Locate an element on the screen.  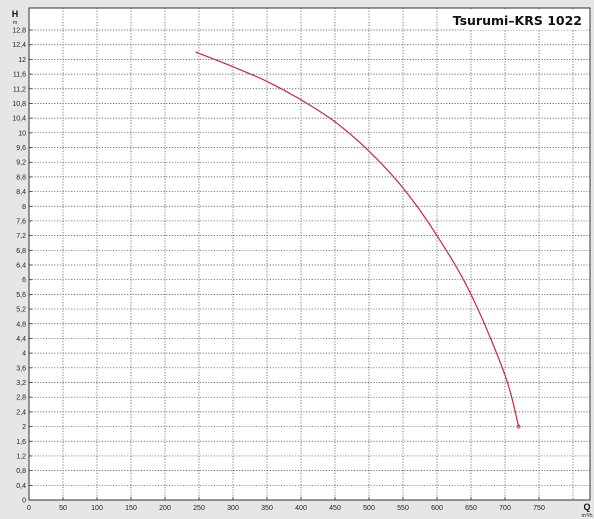
x-tick-label: 750 is located at coordinates (539, 508).